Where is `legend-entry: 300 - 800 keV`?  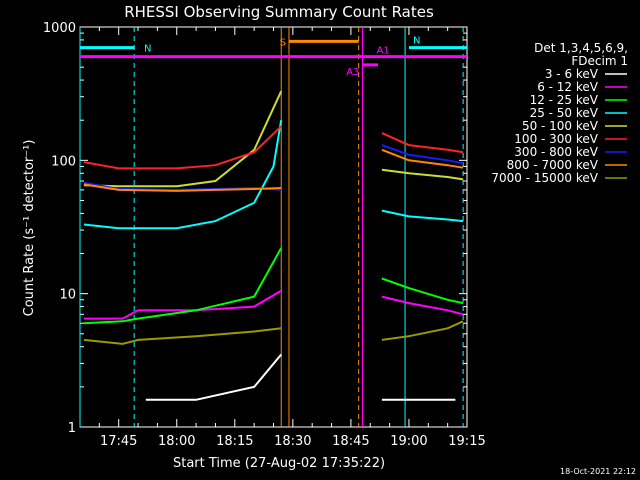 legend-entry: 300 - 800 keV is located at coordinates (556, 152).